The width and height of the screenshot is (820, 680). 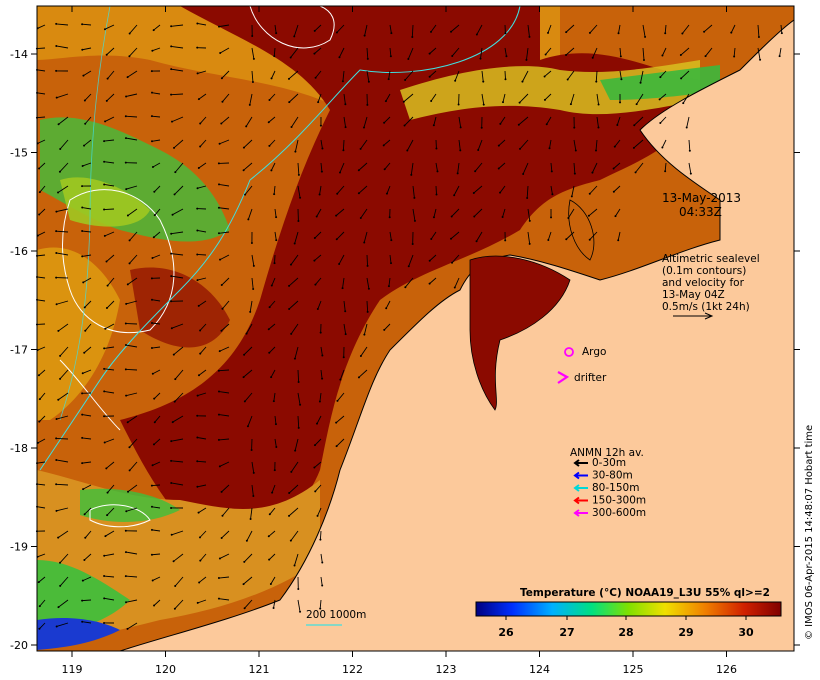 I want to click on mooring-legend-arrowhead-icon, so click(x=576, y=513).